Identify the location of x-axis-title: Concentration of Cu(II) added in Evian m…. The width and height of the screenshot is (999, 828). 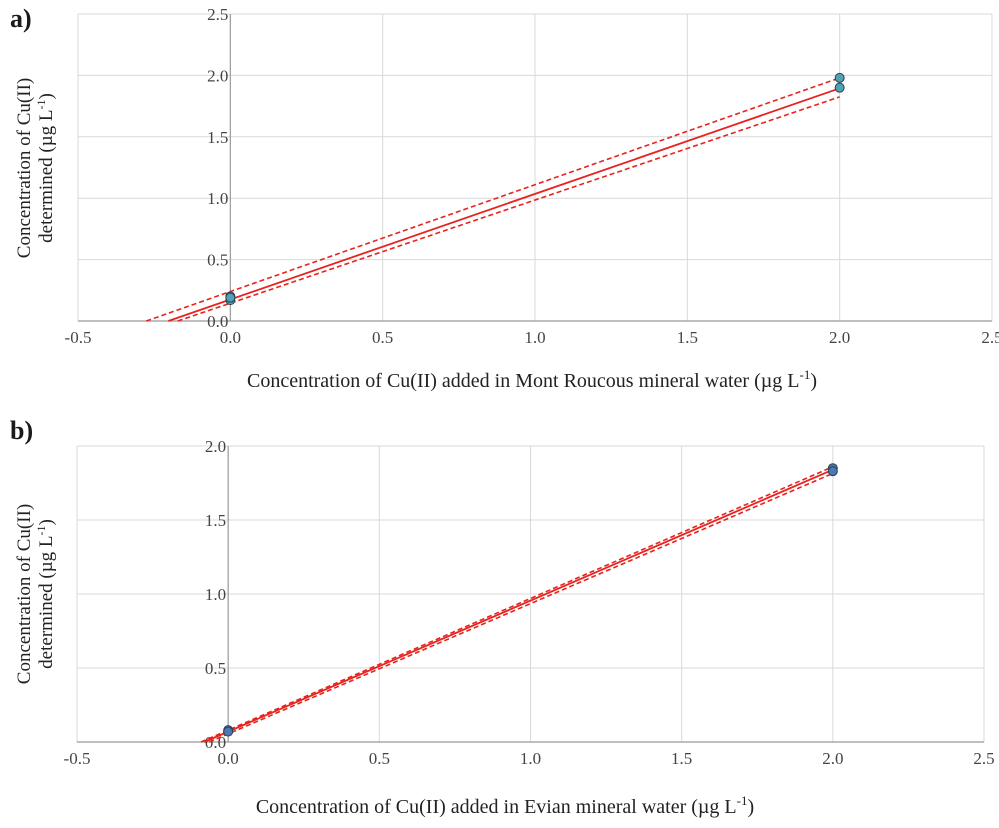
(505, 805).